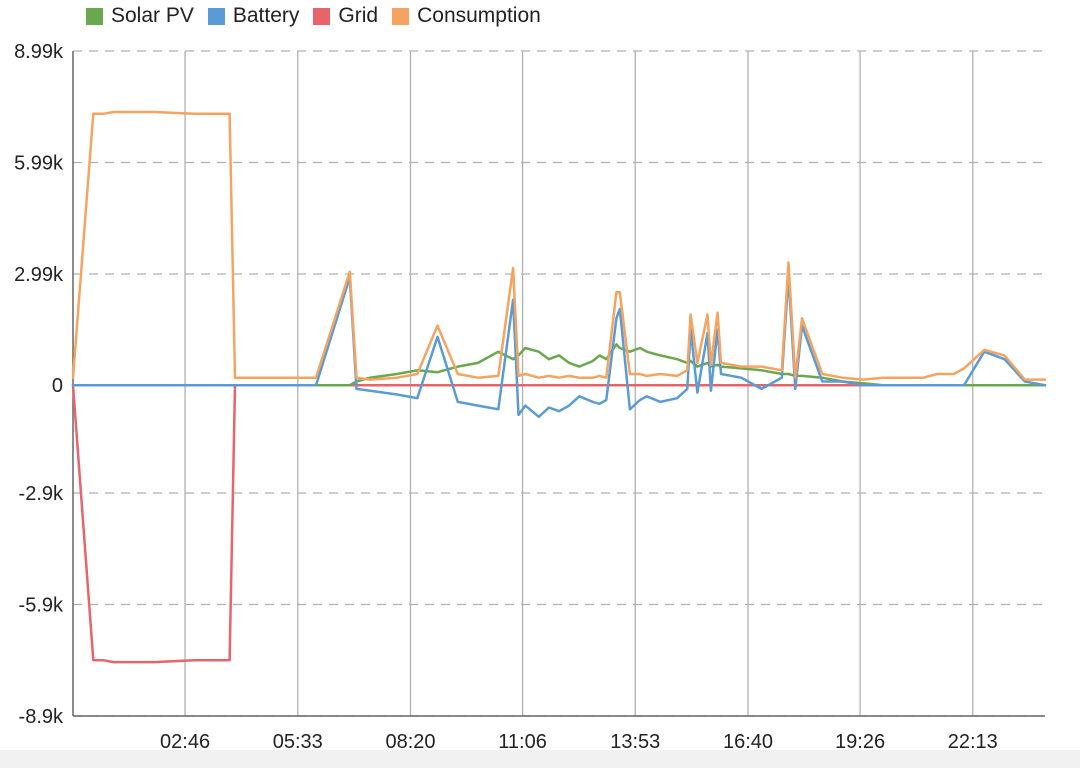  I want to click on y-tick-label: -5.9k, so click(41, 605).